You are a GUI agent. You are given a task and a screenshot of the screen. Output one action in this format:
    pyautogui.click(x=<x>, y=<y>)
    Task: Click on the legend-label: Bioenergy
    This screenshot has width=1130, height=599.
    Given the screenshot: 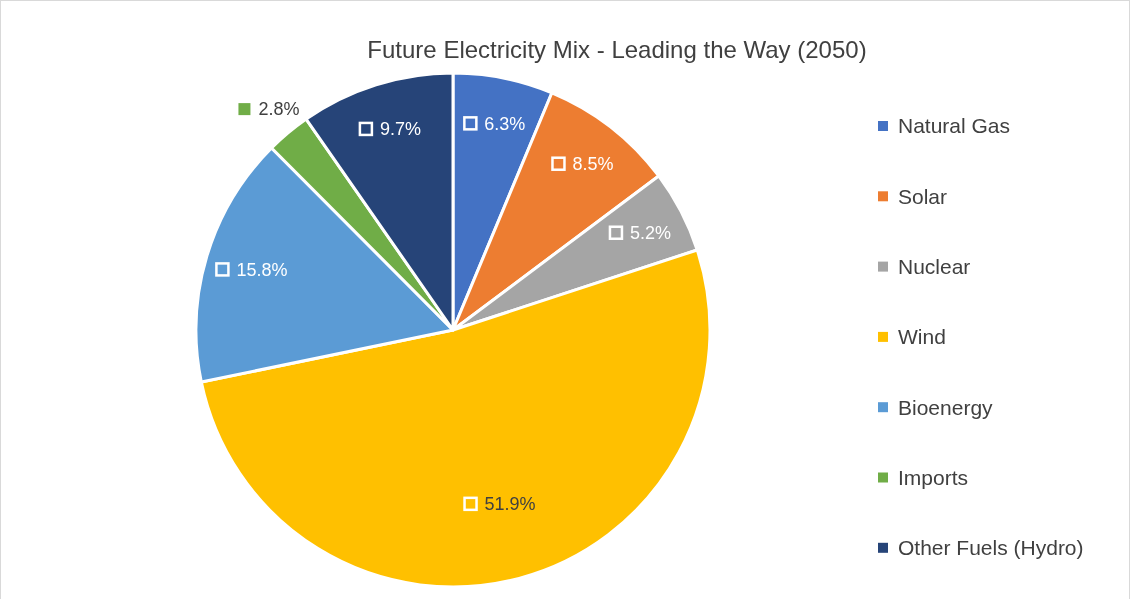 What is the action you would take?
    pyautogui.click(x=946, y=407)
    